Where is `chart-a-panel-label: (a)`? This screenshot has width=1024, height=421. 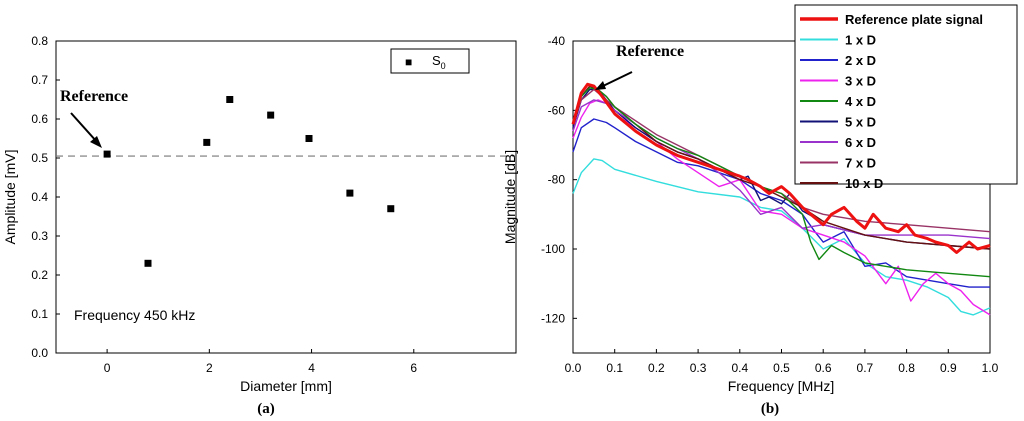 chart-a-panel-label: (a) is located at coordinates (266, 409).